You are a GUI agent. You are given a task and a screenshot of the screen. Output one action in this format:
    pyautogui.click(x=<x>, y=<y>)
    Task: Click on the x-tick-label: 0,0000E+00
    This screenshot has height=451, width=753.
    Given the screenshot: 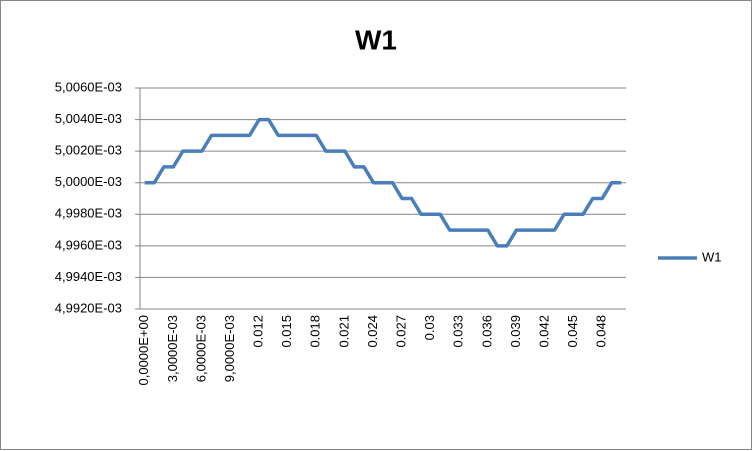 What is the action you would take?
    pyautogui.click(x=143, y=350)
    